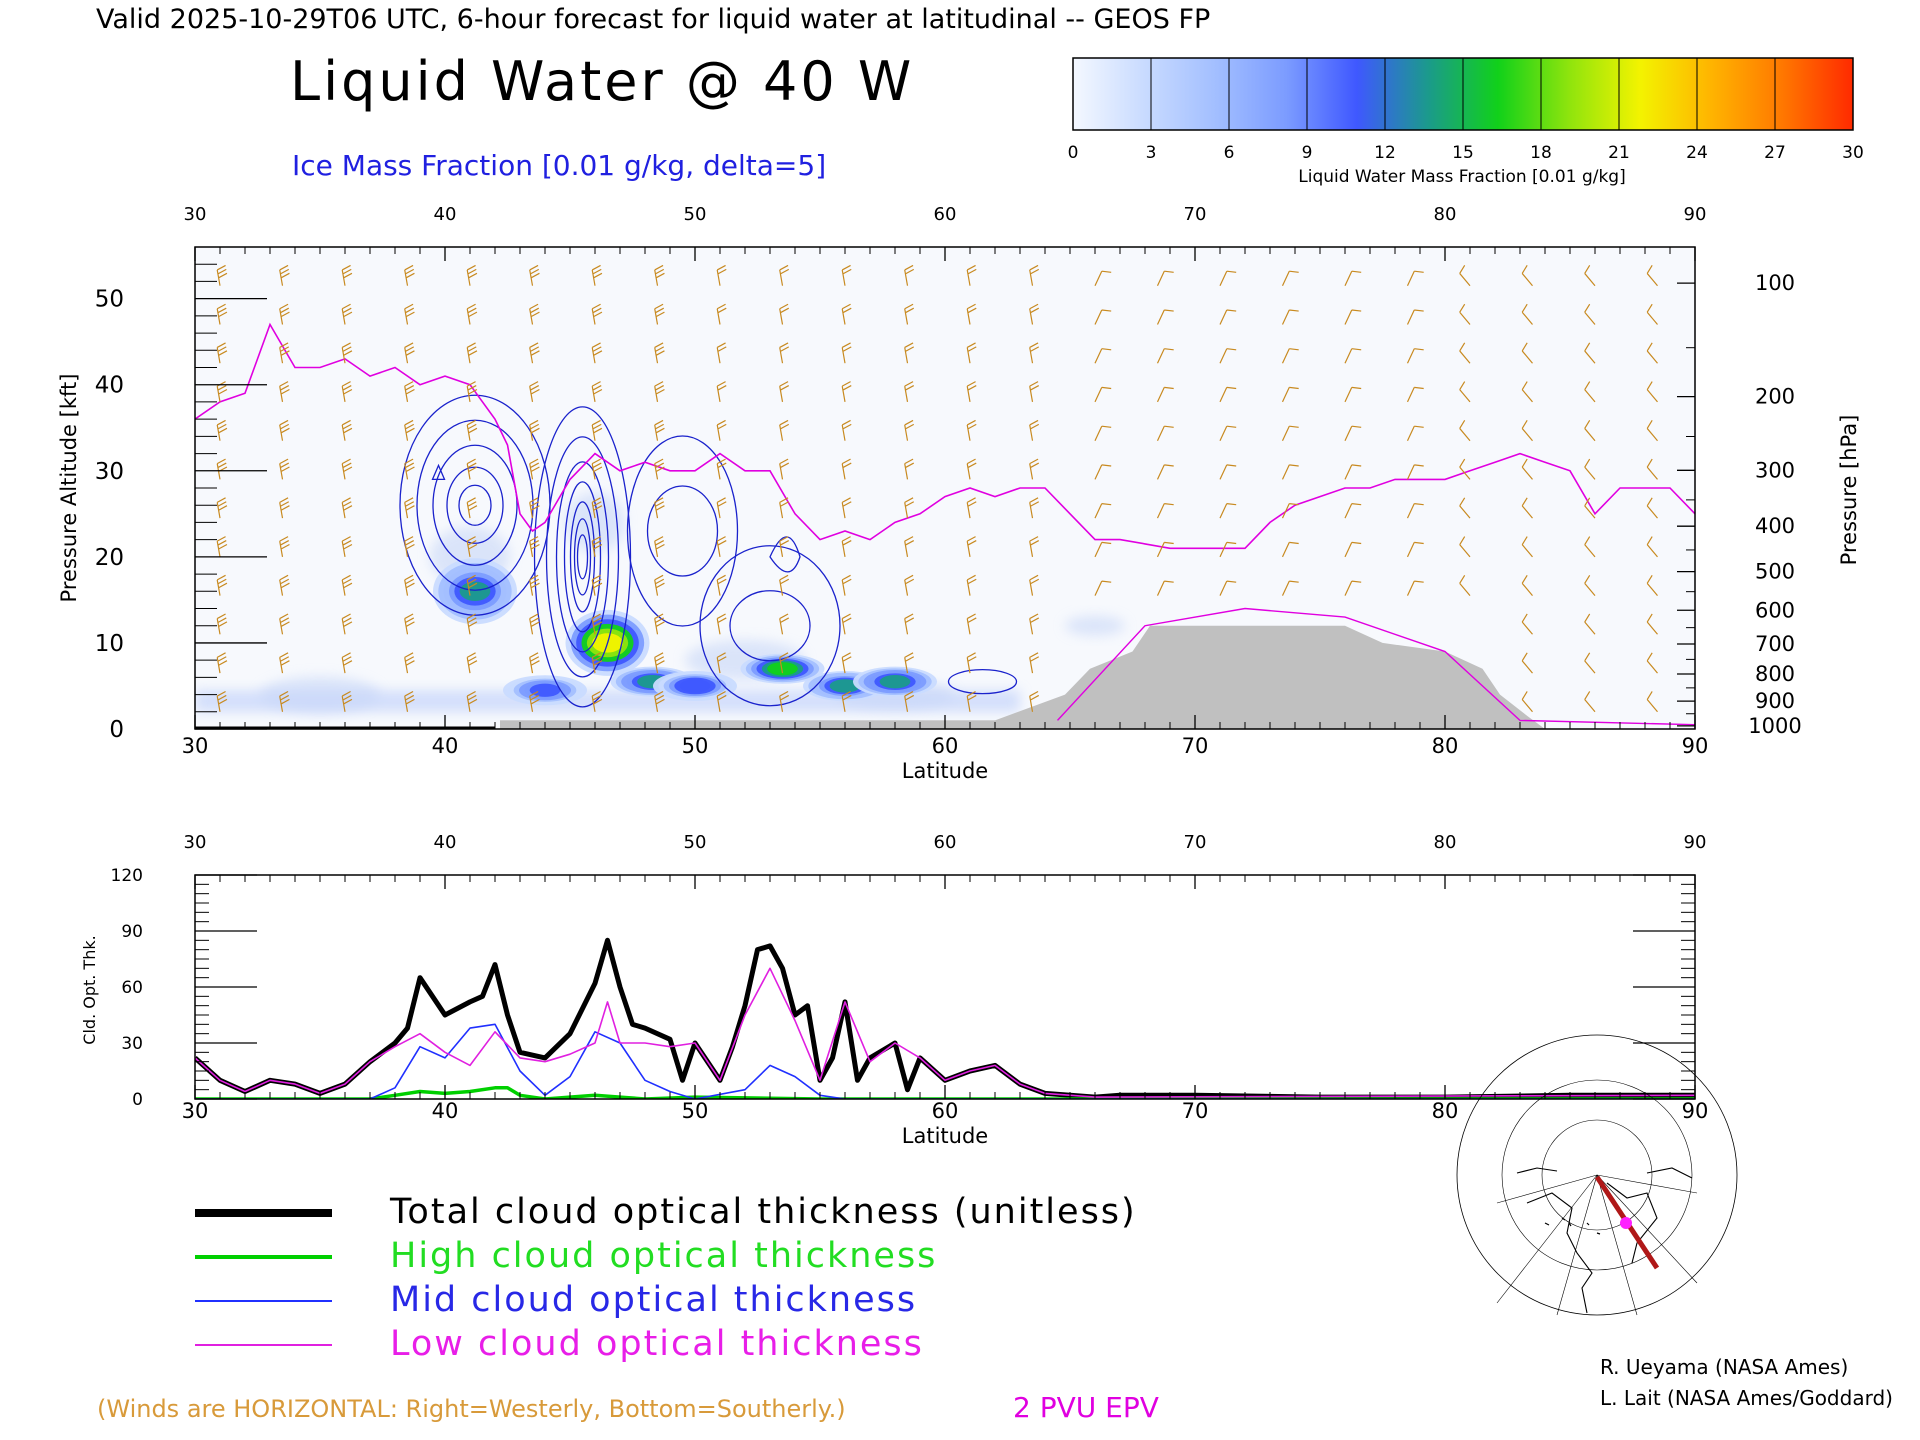 This screenshot has width=1920, height=1440. What do you see at coordinates (945, 436) in the screenshot?
I see `epv-2pvu-line` at bounding box center [945, 436].